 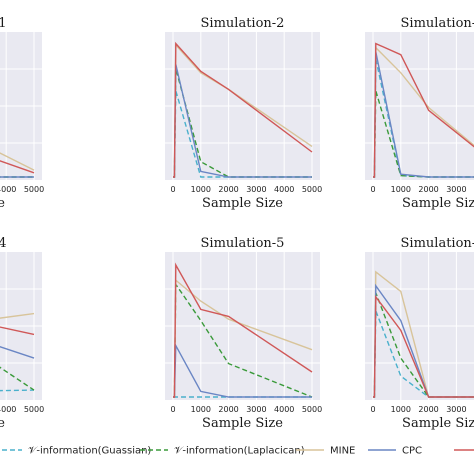 What do you see at coordinates (3, 243) in the screenshot?
I see `panel-title: Simulation-4` at bounding box center [3, 243].